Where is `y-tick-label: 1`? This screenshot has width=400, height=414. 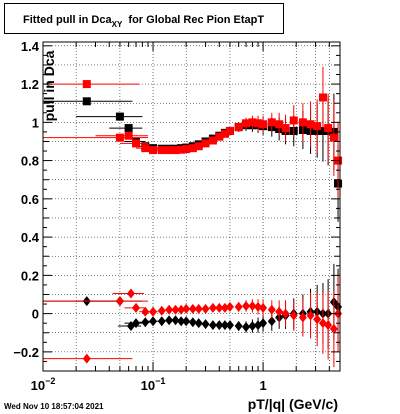 y-tick-label: 1 is located at coordinates (35, 122).